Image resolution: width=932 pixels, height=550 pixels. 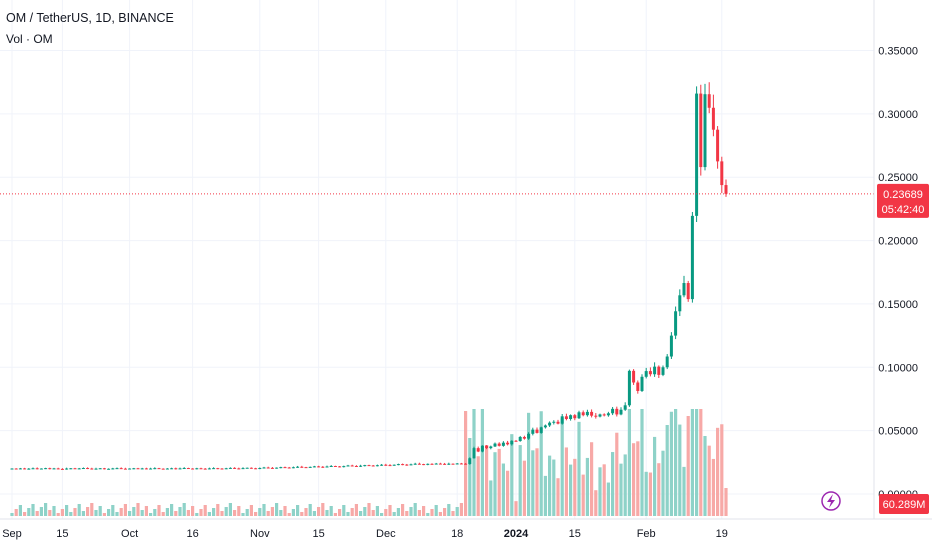 What do you see at coordinates (386, 534) in the screenshot?
I see `x-tick-label: Dec` at bounding box center [386, 534].